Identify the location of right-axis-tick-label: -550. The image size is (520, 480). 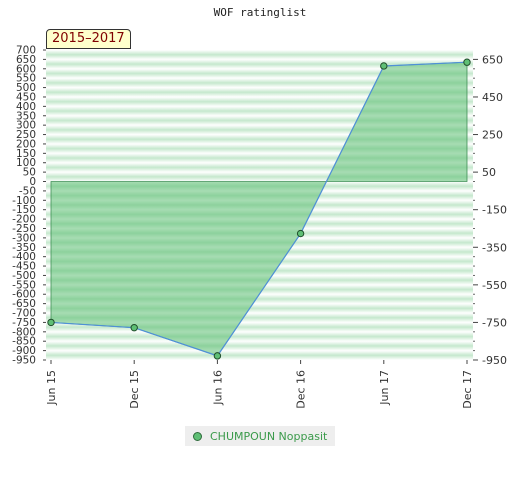
(494, 285).